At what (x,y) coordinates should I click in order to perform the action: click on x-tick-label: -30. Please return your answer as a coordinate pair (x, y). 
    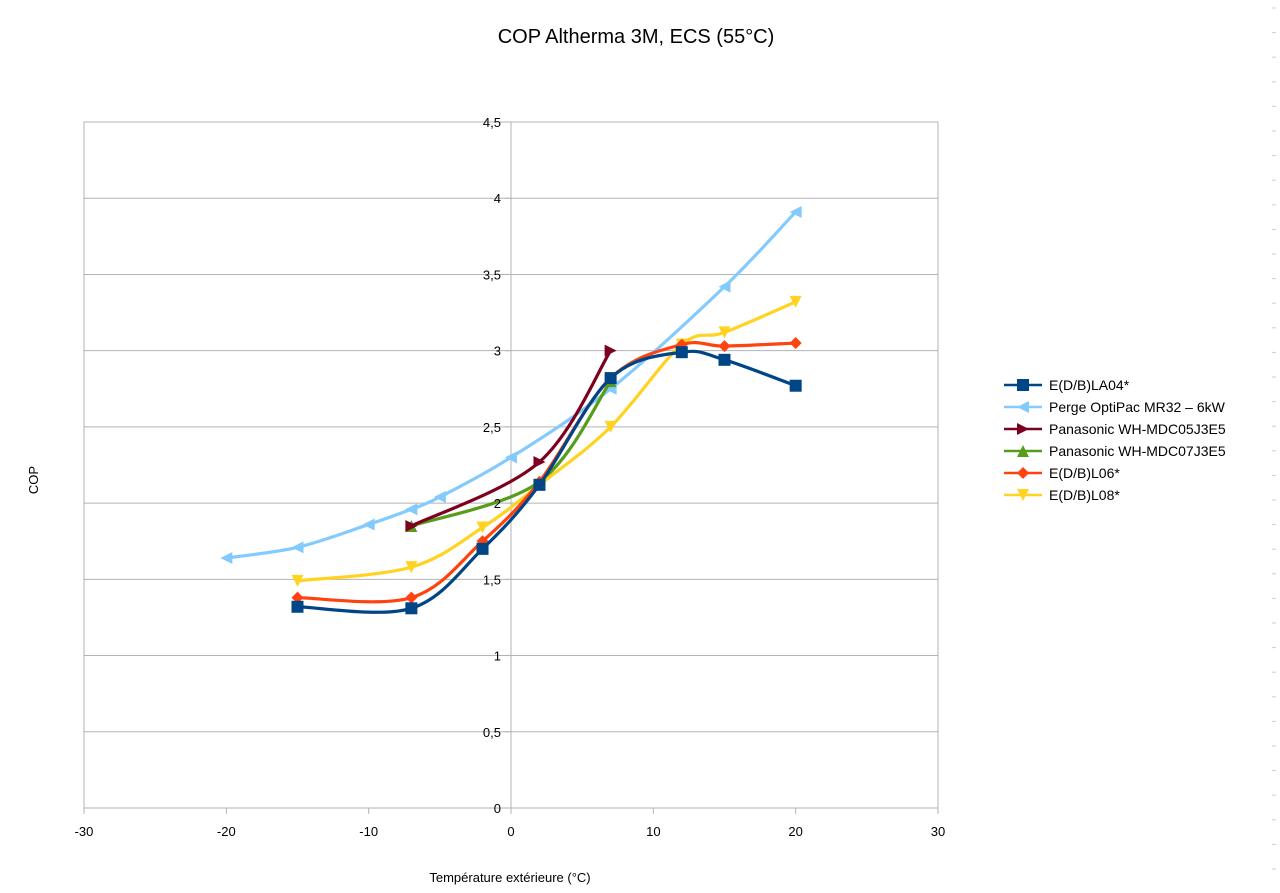
    Looking at the image, I should click on (84, 831).